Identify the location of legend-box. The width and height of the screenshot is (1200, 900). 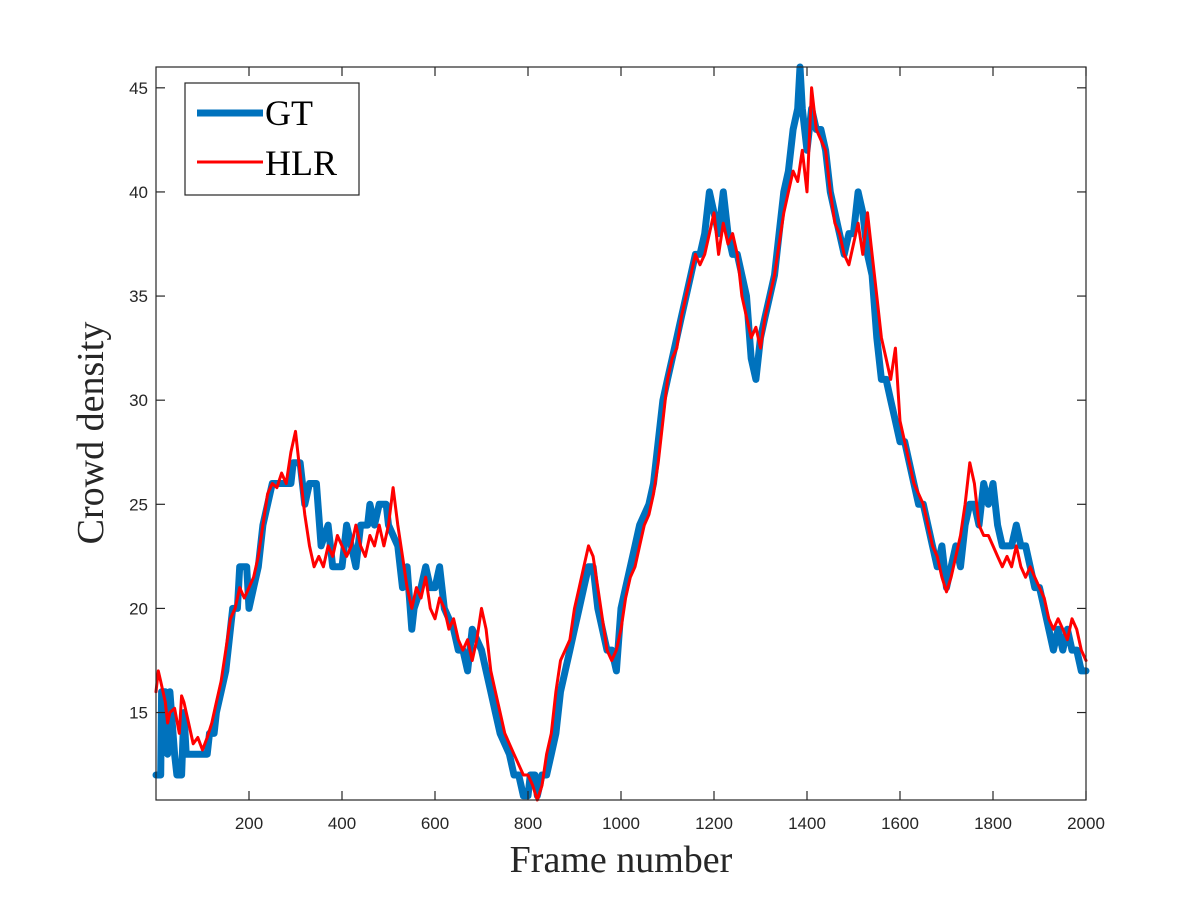
(272, 139).